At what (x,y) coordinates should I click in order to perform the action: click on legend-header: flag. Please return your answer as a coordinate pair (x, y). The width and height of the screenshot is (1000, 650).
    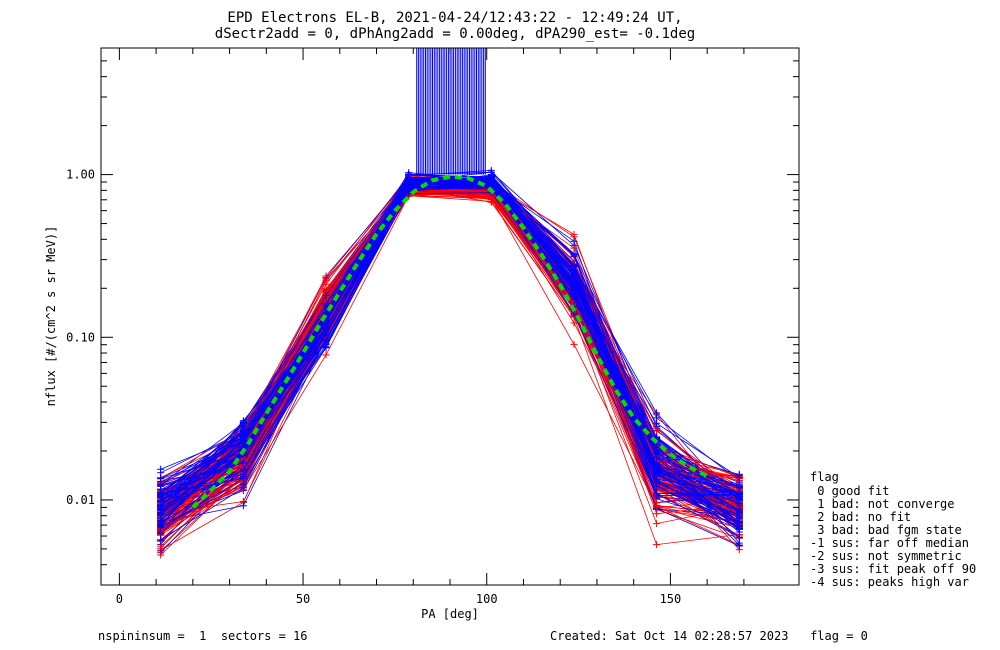
    Looking at the image, I should click on (824, 477).